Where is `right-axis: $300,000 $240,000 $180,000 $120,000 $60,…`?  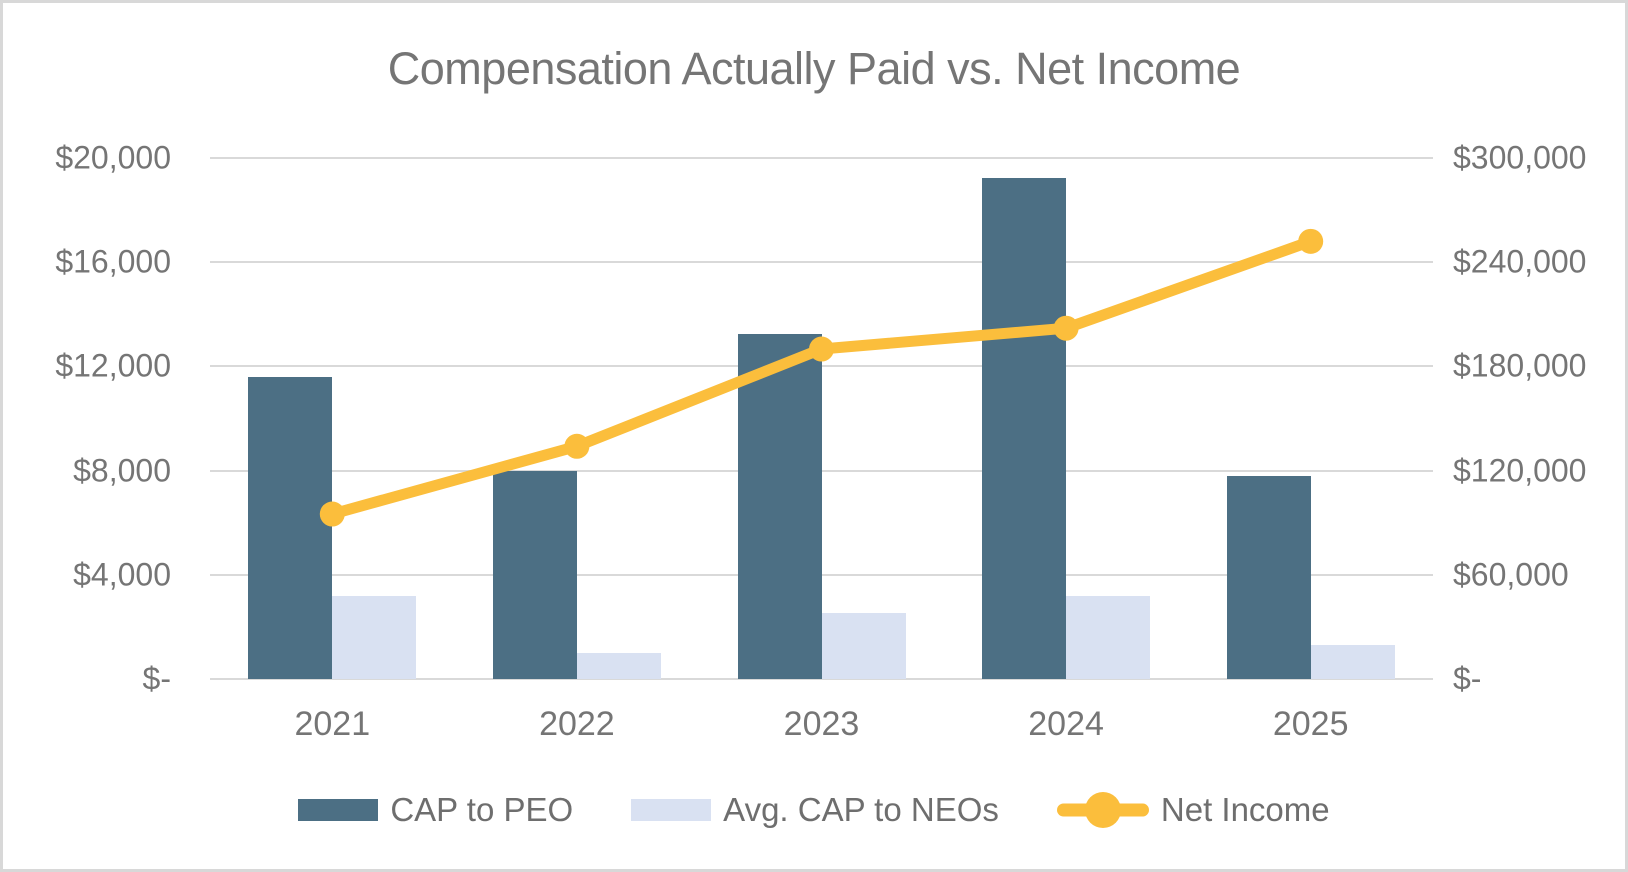 right-axis: $300,000 $240,000 $180,000 $120,000 $60,… is located at coordinates (1538, 418).